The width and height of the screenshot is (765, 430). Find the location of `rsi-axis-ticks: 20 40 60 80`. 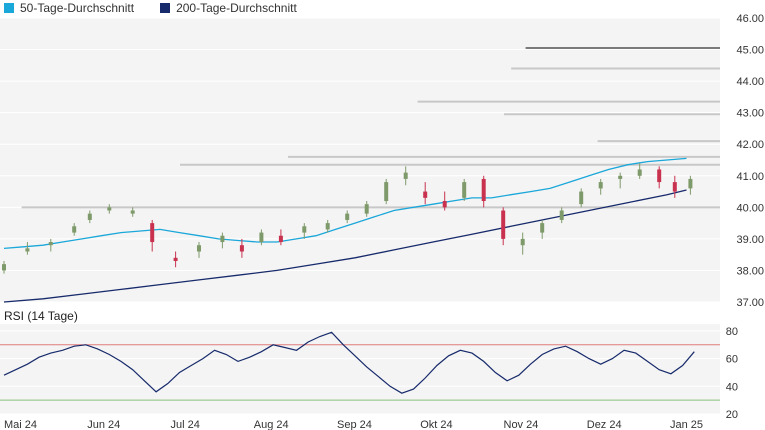

rsi-axis-ticks: 20 40 60 80 is located at coordinates (732, 373).